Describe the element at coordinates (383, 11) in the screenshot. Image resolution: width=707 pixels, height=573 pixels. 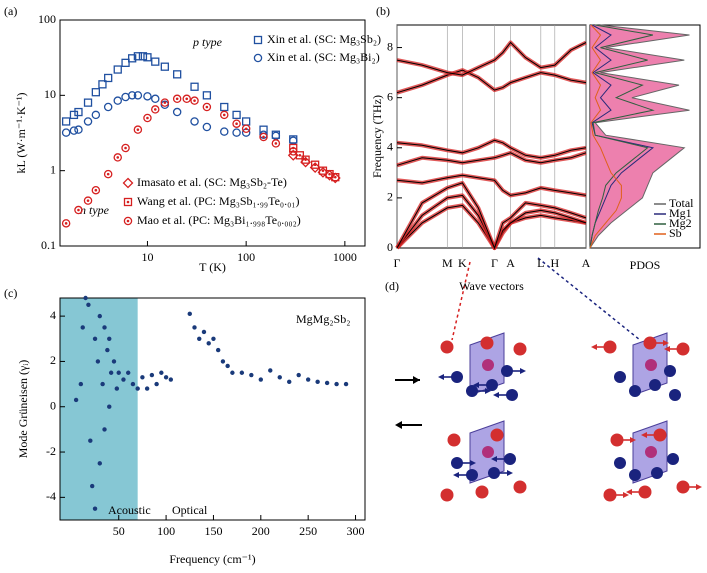
I see `panel-label: (b)` at that location.